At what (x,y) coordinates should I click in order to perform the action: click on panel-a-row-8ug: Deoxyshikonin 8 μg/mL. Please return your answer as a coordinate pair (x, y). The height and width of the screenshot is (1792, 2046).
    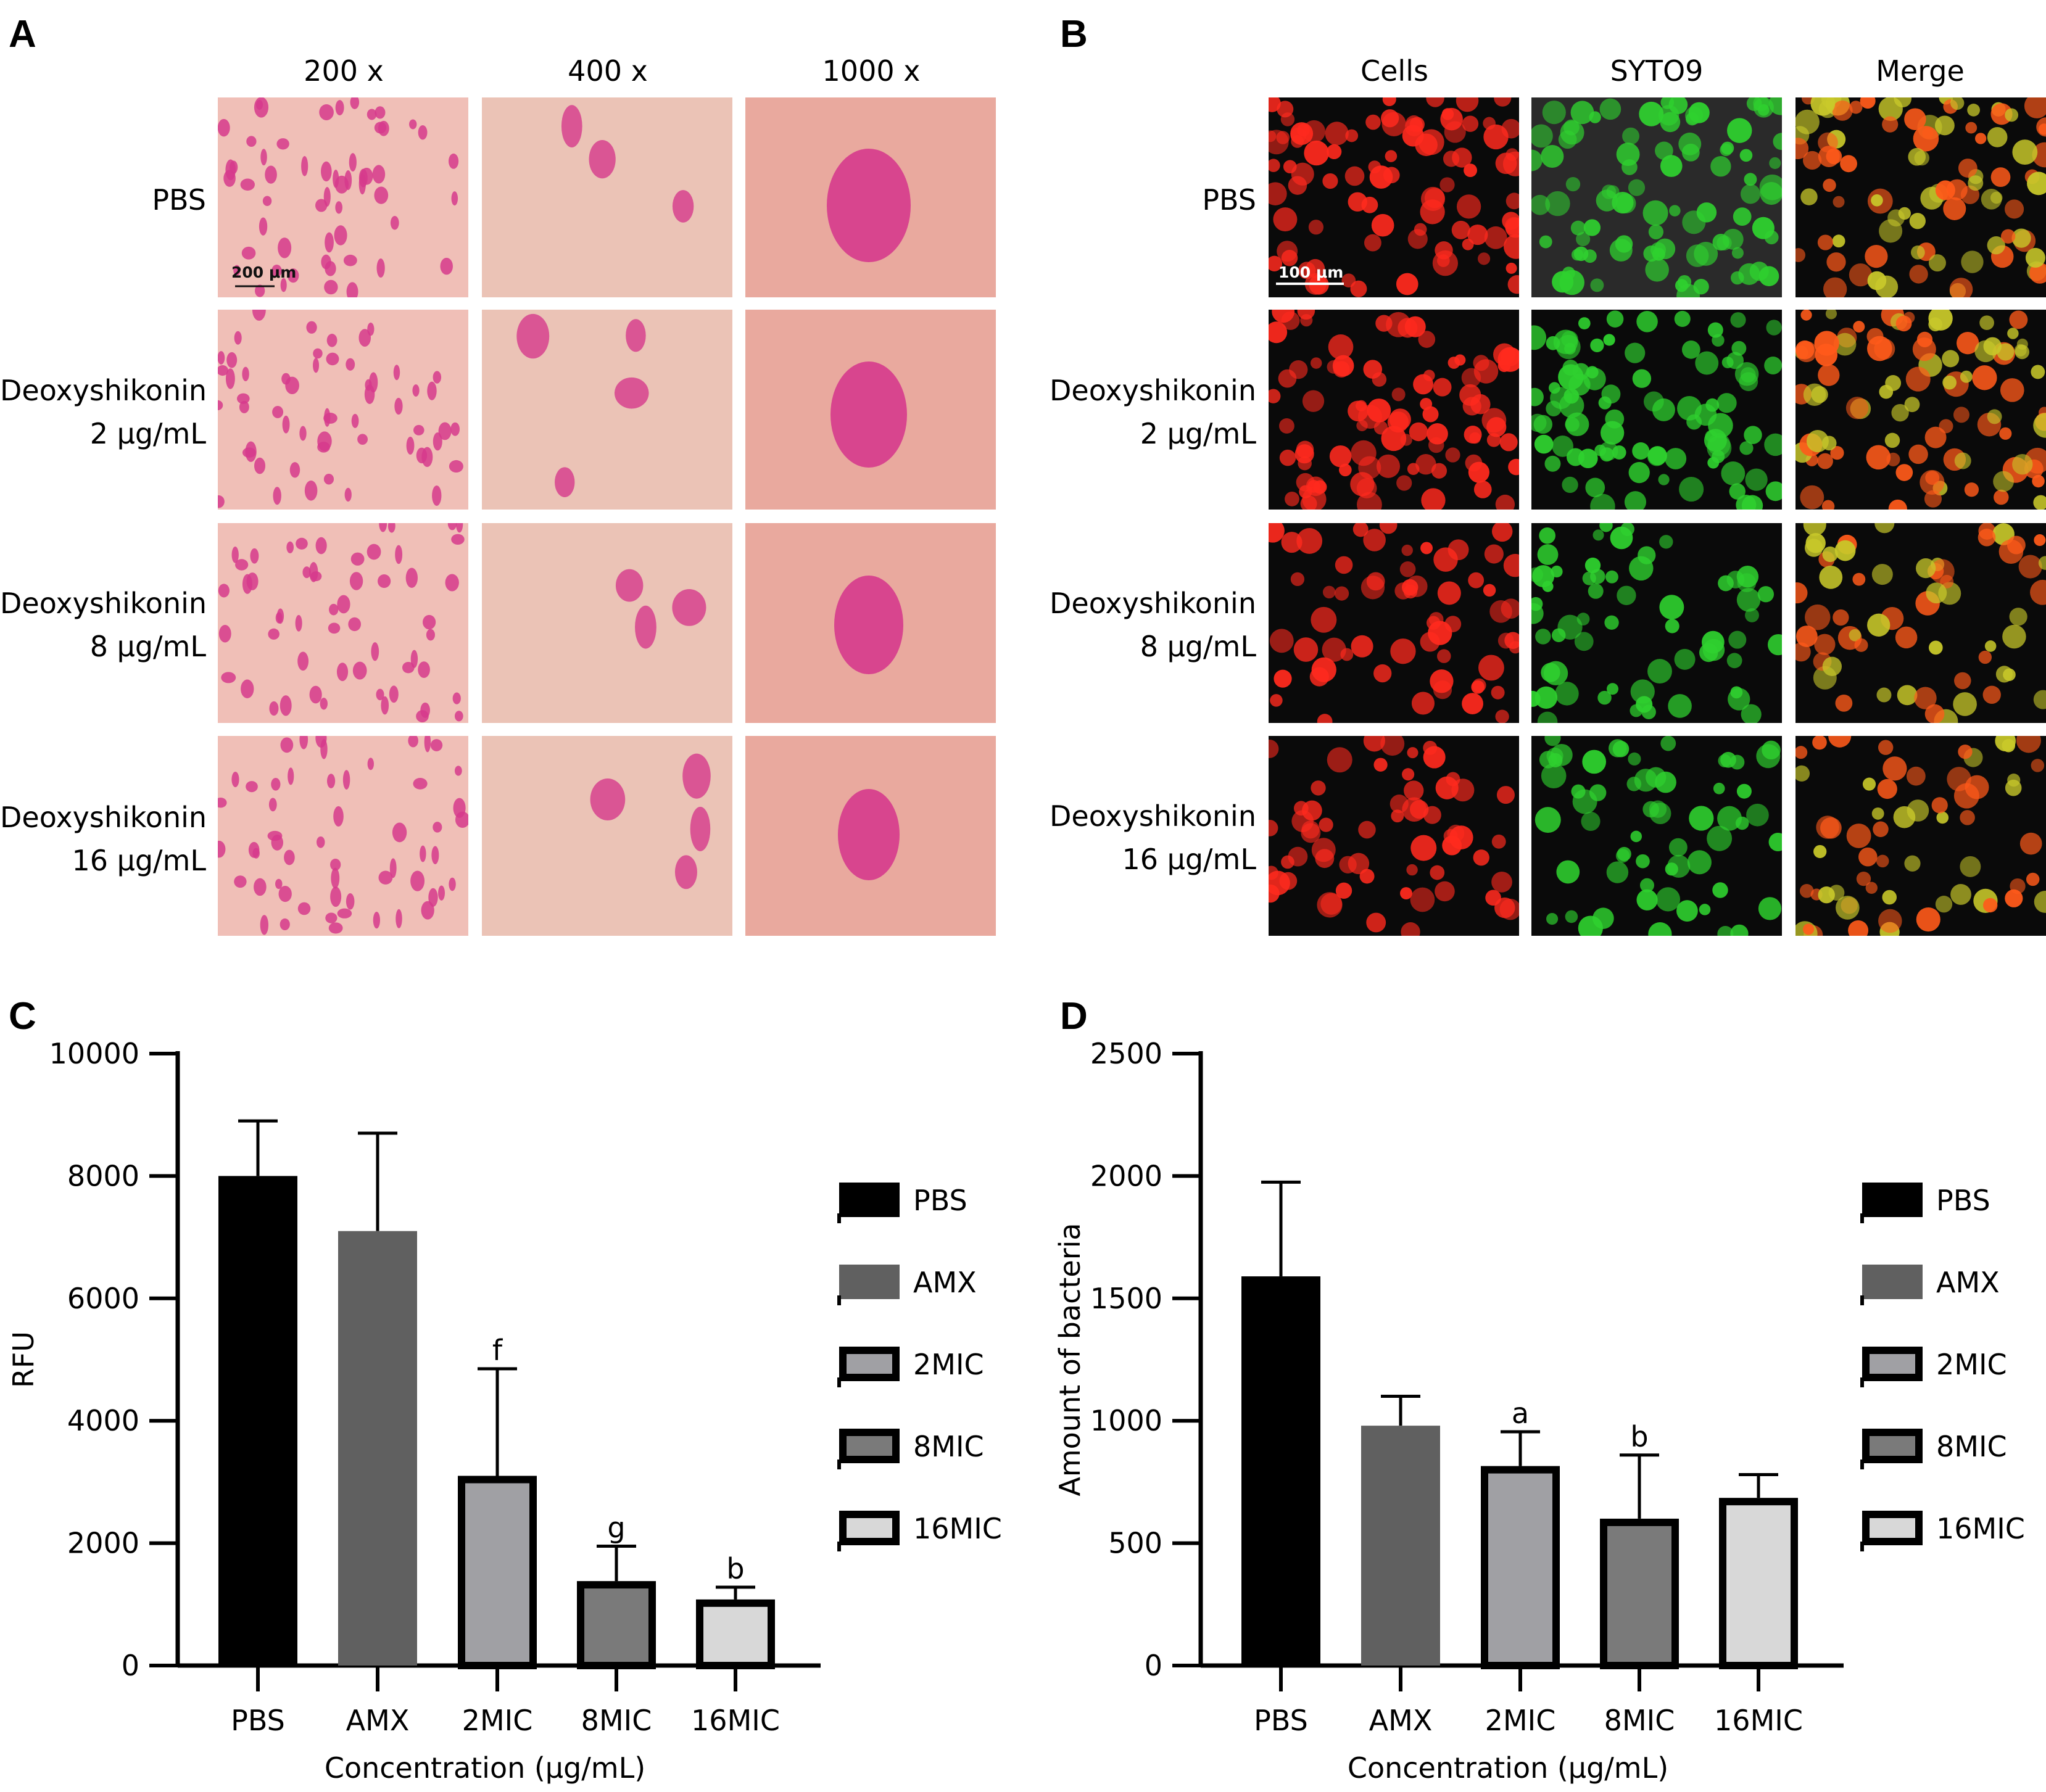
    Looking at the image, I should click on (103, 625).